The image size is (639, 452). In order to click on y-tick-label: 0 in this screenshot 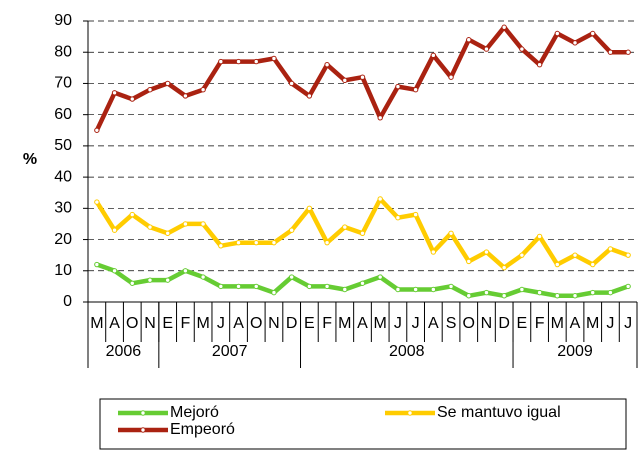, I will do `click(67, 301)`.